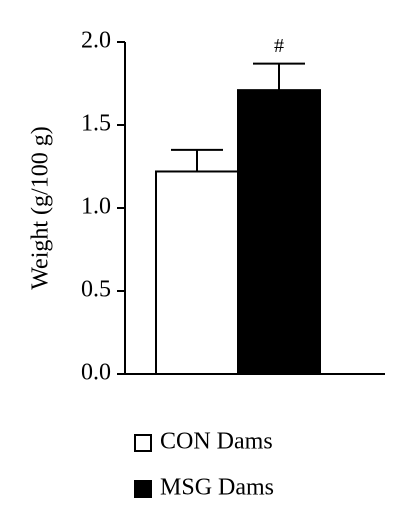  What do you see at coordinates (96, 290) in the screenshot?
I see `y-tick-label: 0.5` at bounding box center [96, 290].